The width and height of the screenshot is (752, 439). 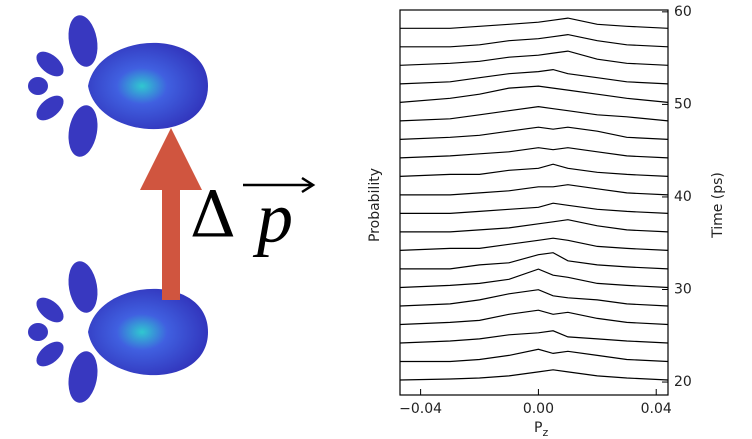 I want to click on y2-tick-label: 30, so click(x=683, y=289).